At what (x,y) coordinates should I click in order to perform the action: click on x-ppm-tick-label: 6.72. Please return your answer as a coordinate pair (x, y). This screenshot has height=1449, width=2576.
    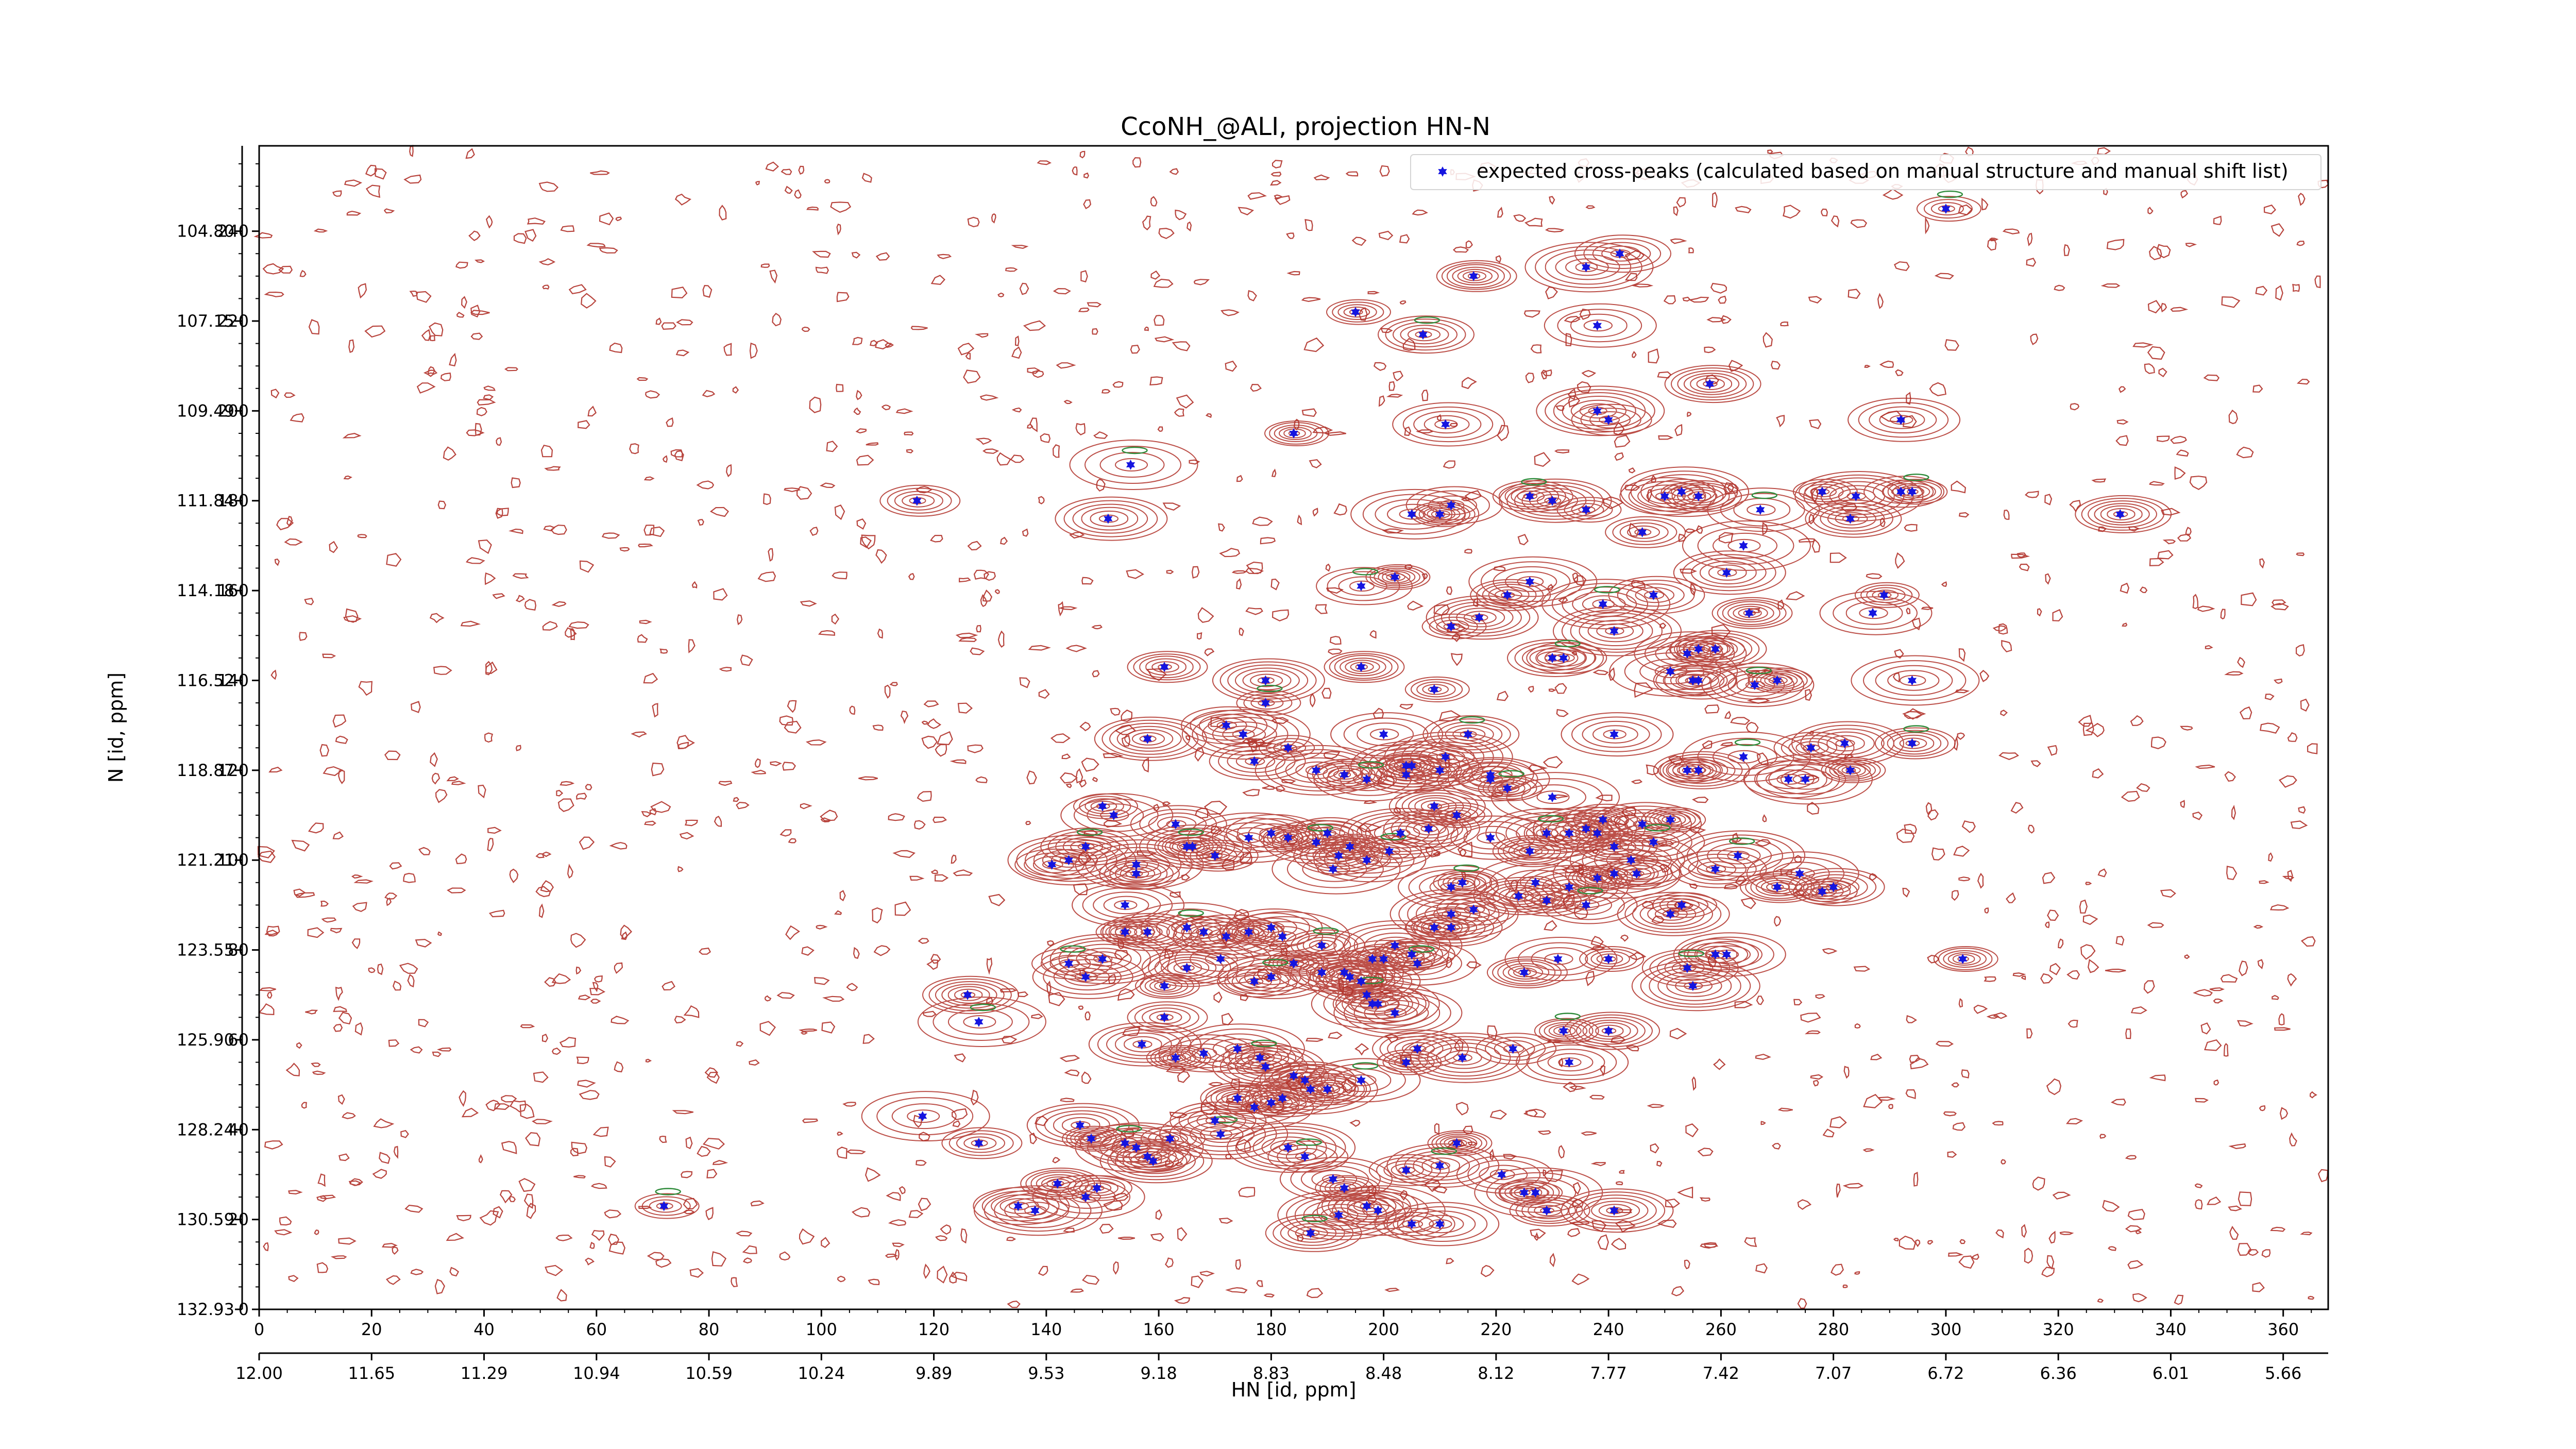
    Looking at the image, I should click on (1945, 1373).